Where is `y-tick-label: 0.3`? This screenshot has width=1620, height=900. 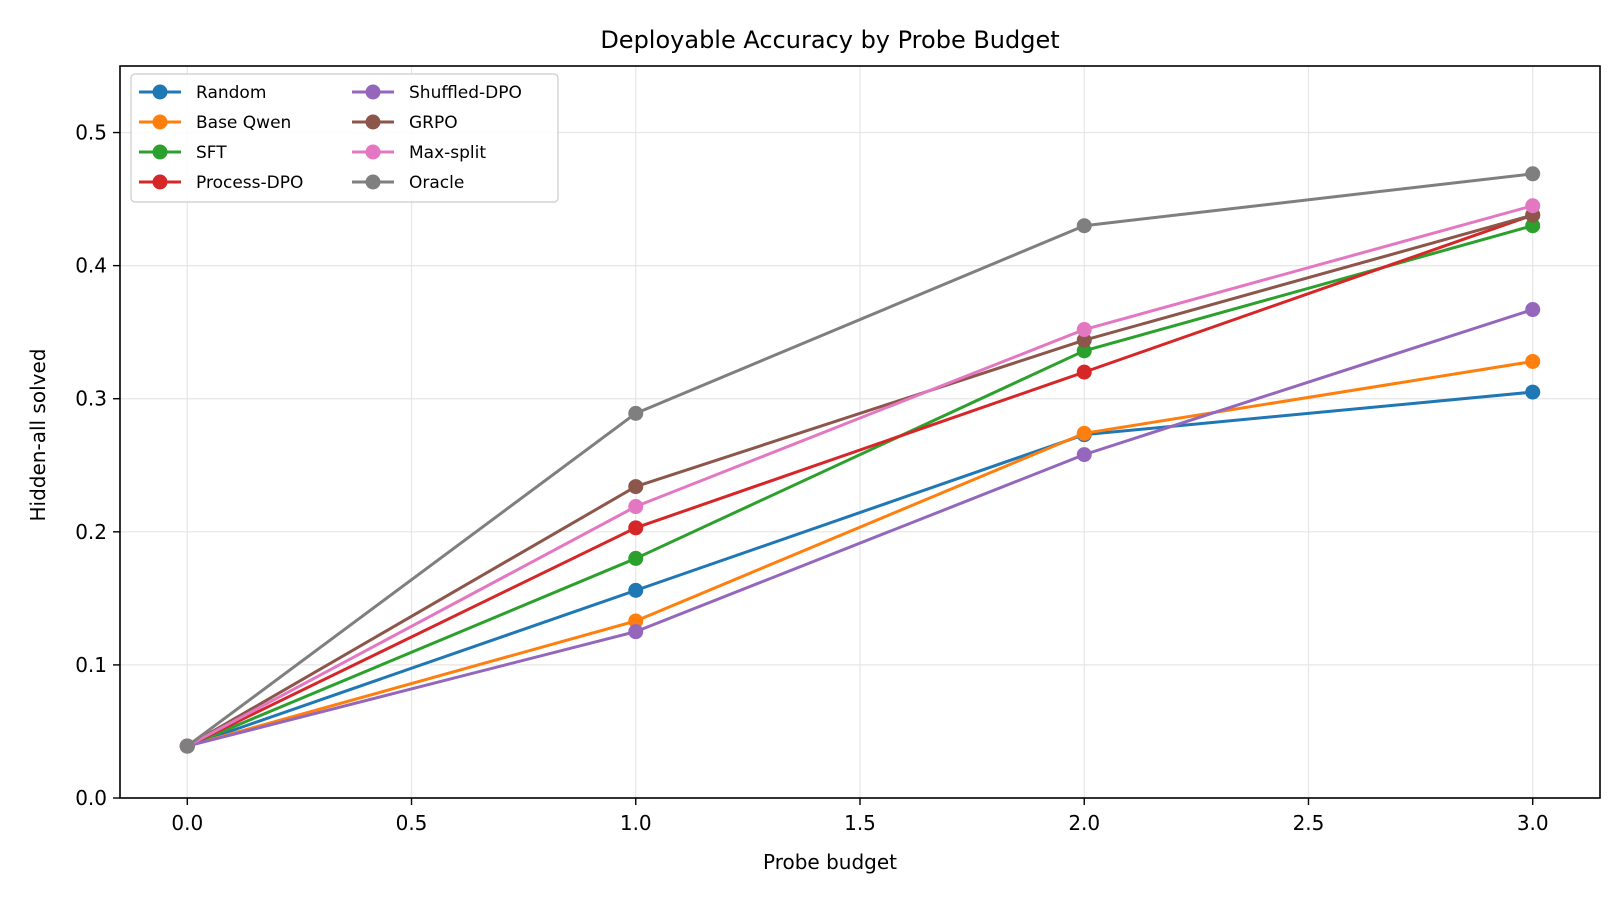
y-tick-label: 0.3 is located at coordinates (91, 399).